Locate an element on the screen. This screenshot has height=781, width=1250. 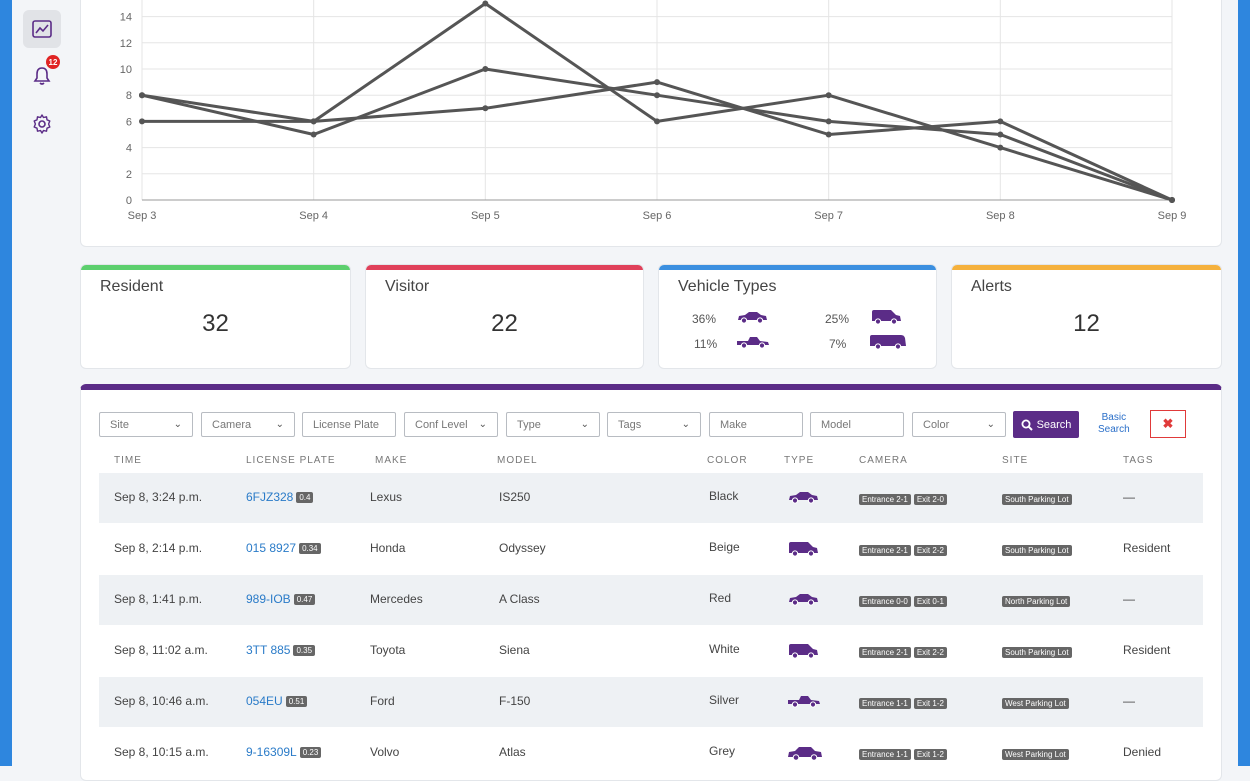
make-cell: Ford is located at coordinates (382, 701).